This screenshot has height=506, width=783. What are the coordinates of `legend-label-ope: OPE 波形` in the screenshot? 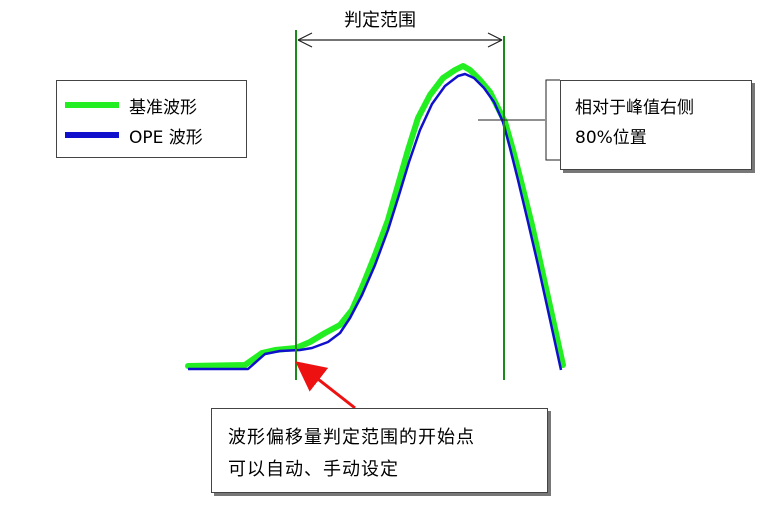 It's located at (166, 137).